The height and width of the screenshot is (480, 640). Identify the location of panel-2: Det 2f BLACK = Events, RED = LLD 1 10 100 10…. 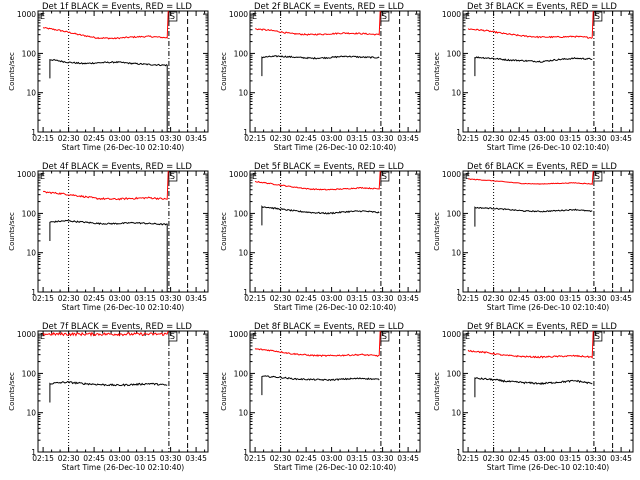
(320, 77).